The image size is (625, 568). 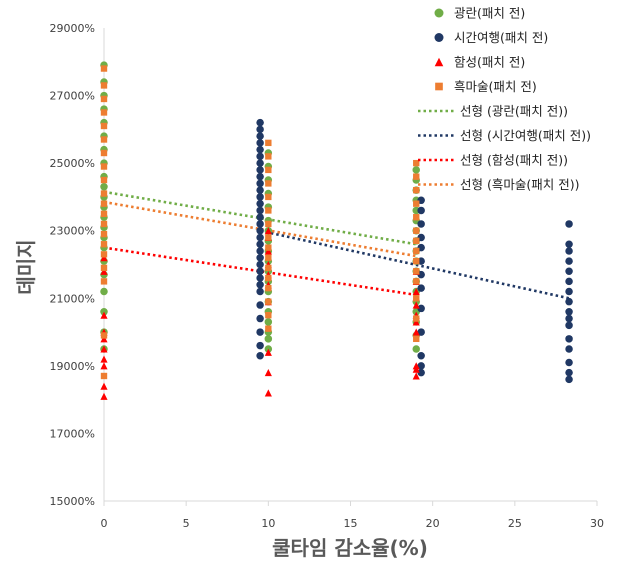 What do you see at coordinates (72, 163) in the screenshot?
I see `y-tick-label: 25000%` at bounding box center [72, 163].